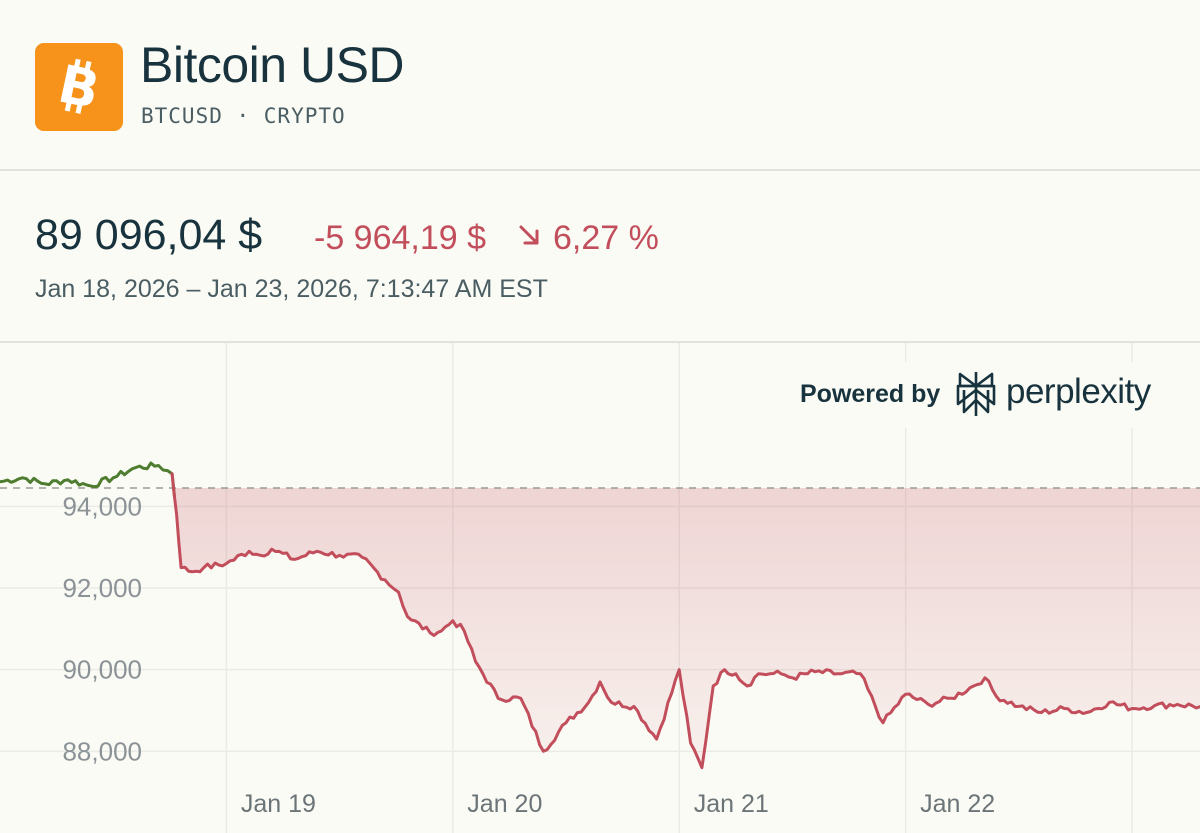 The width and height of the screenshot is (1200, 833). Describe the element at coordinates (102, 670) in the screenshot. I see `y-tick-label: 90,000` at that location.